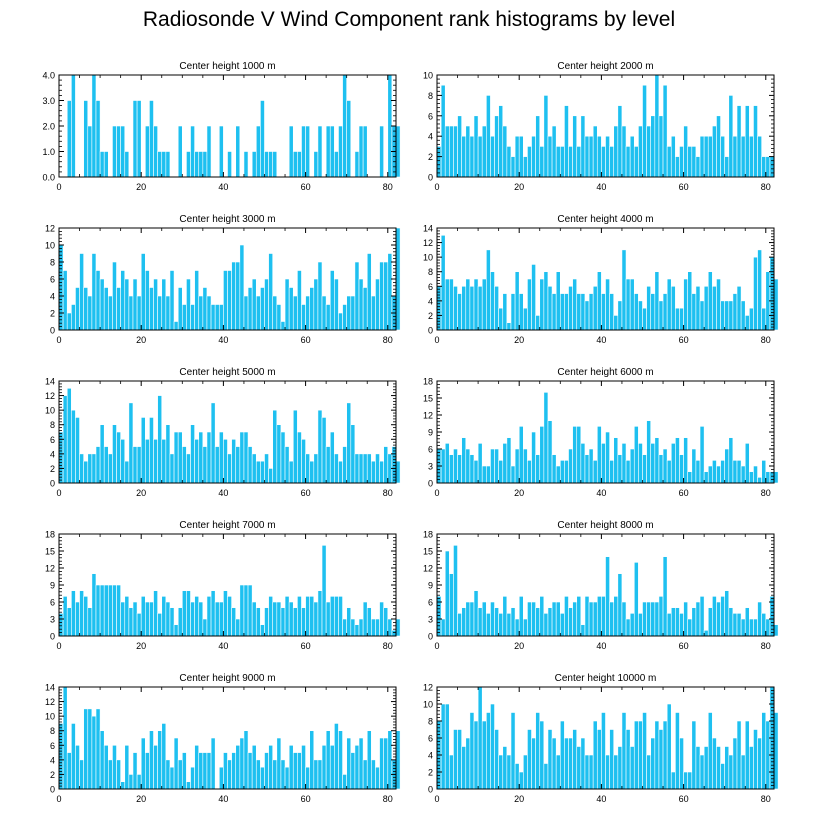  What do you see at coordinates (141, 493) in the screenshot?
I see `x-tick-label: 20` at bounding box center [141, 493].